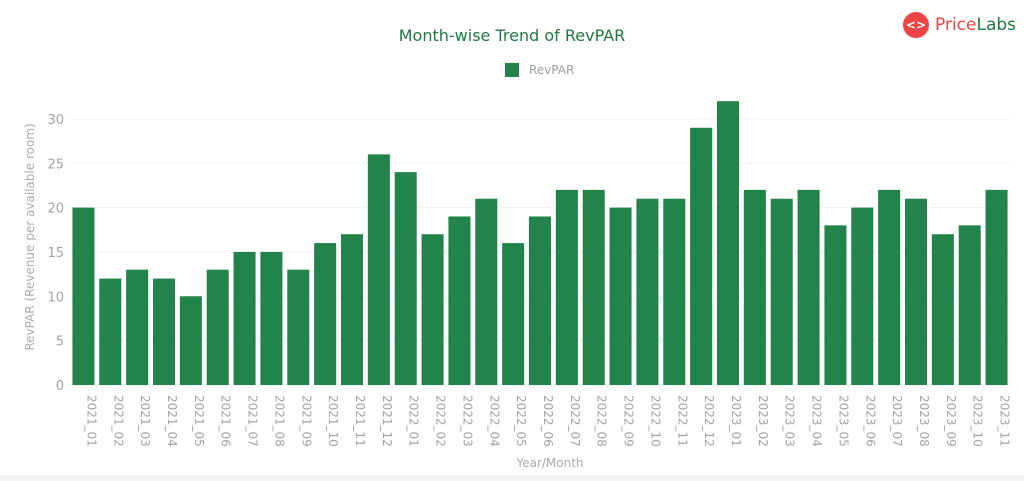 The image size is (1024, 481). Describe the element at coordinates (512, 35) in the screenshot. I see `chart-title: Month-wise Trend of RevPAR` at that location.